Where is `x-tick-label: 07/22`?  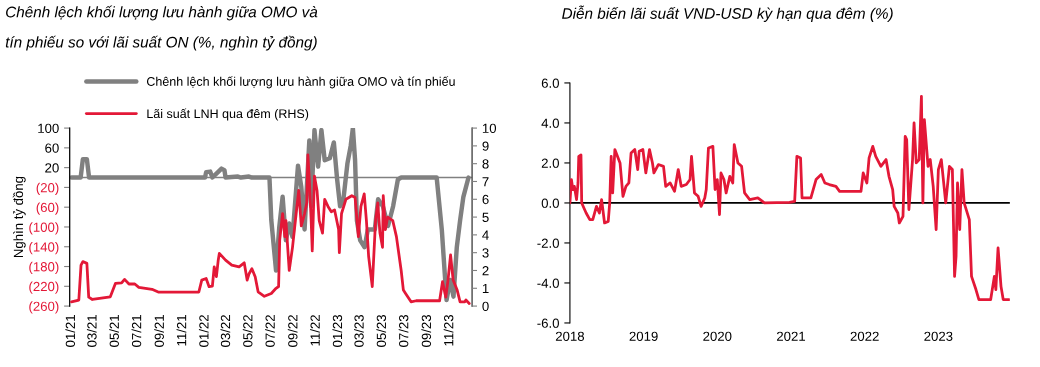
x-tick-label: 07/22 is located at coordinates (270, 331).